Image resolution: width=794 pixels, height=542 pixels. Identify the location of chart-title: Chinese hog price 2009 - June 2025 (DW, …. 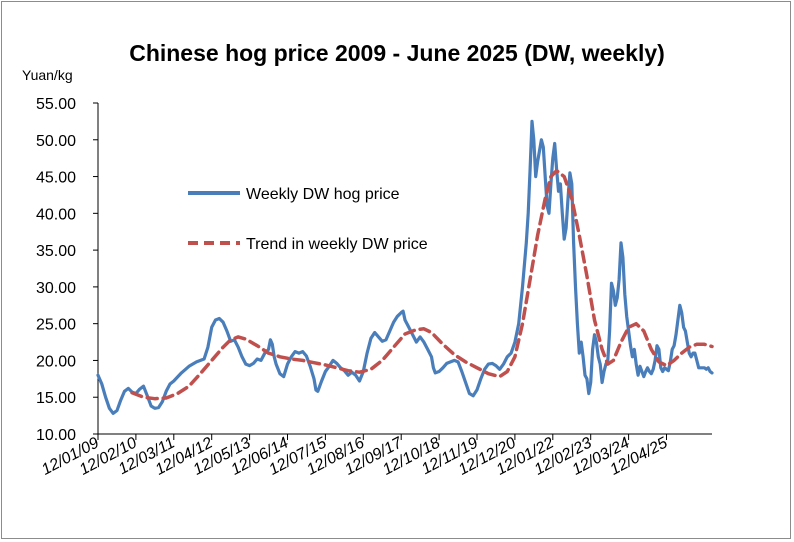
(397, 53).